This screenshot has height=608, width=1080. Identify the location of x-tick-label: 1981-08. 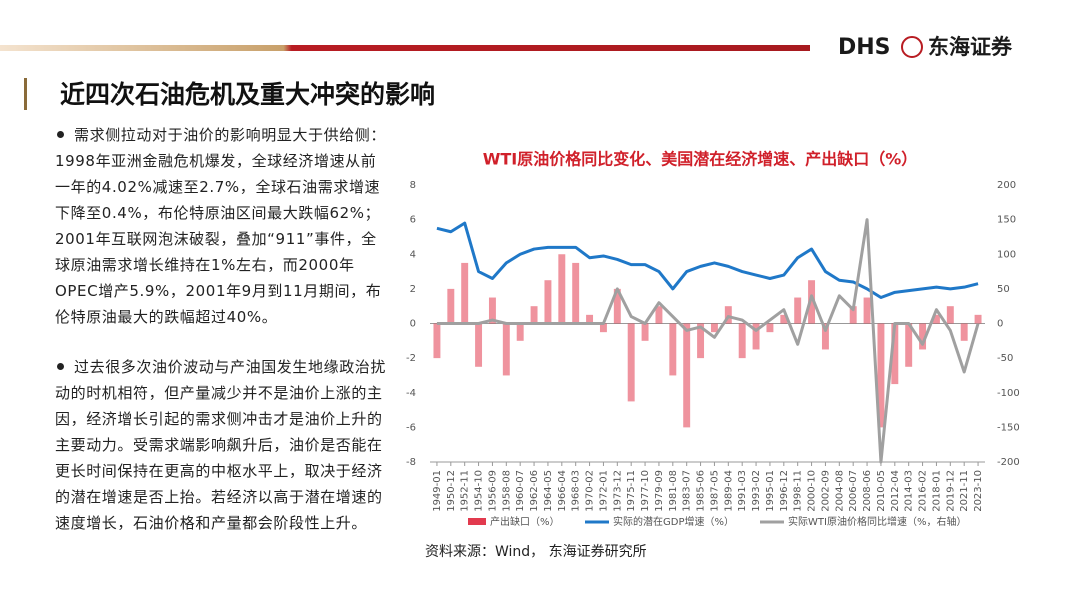
(673, 491).